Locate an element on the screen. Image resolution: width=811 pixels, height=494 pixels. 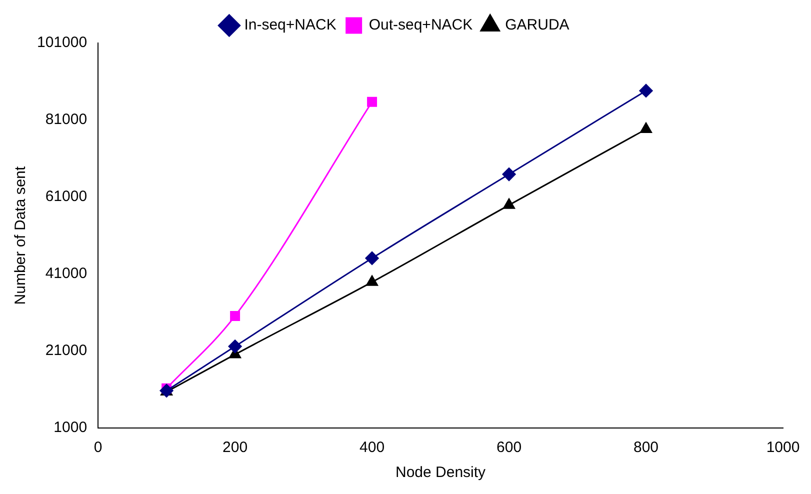
x-tick-label: 0 is located at coordinates (98, 447).